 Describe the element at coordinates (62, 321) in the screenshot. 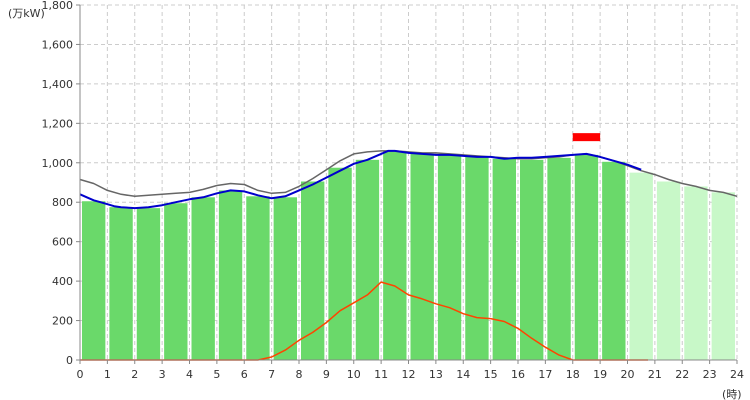

I see `y-tick-label: 200` at that location.